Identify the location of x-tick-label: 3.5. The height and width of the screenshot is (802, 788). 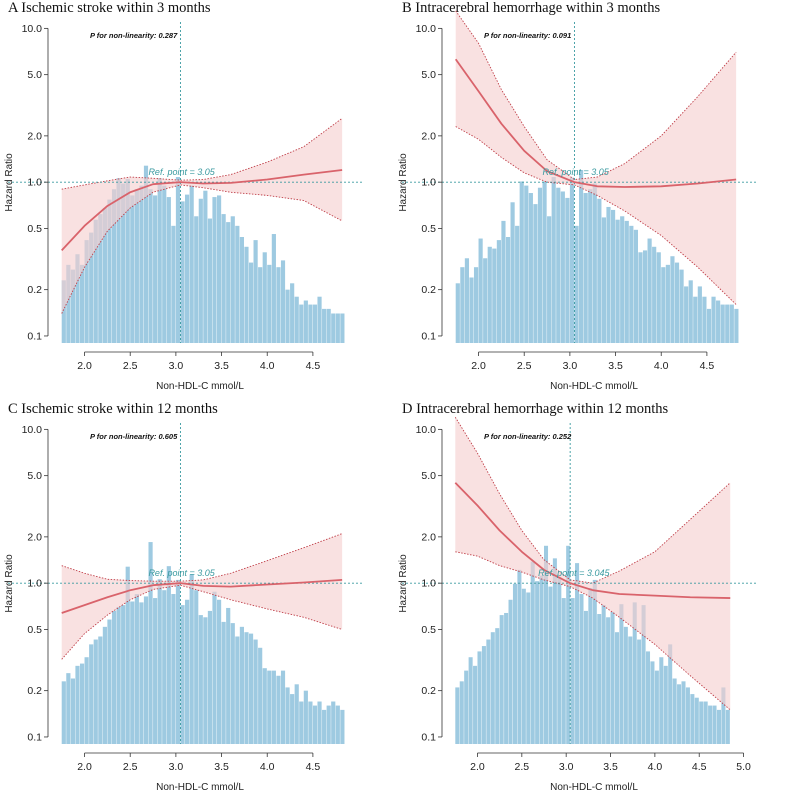
(610, 767).